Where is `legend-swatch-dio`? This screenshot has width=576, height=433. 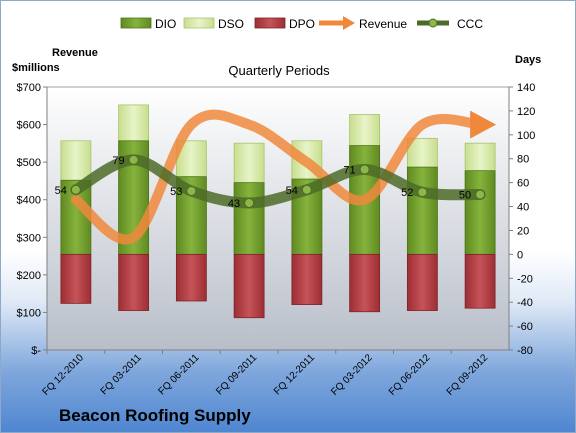 legend-swatch-dio is located at coordinates (136, 23).